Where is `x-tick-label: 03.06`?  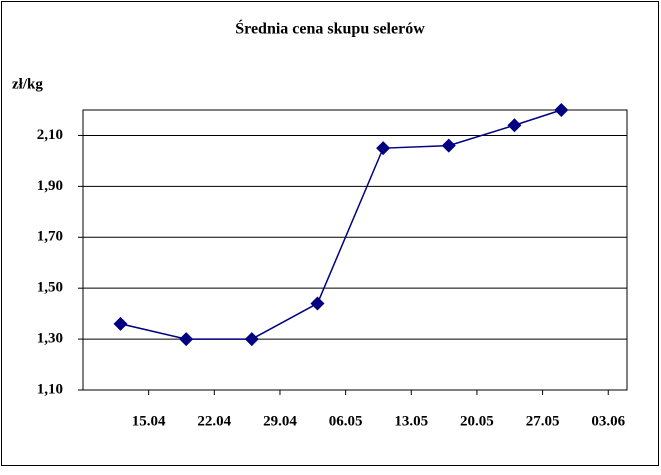
x-tick-label: 03.06 is located at coordinates (608, 421).